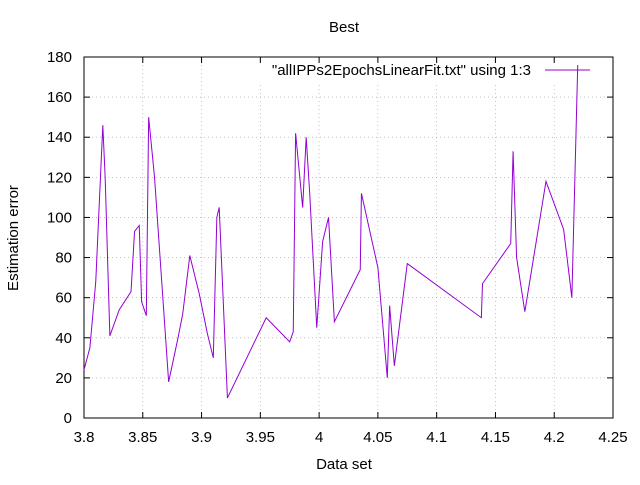 The width and height of the screenshot is (640, 485). What do you see at coordinates (319, 437) in the screenshot?
I see `x-tick-label: 4` at bounding box center [319, 437].